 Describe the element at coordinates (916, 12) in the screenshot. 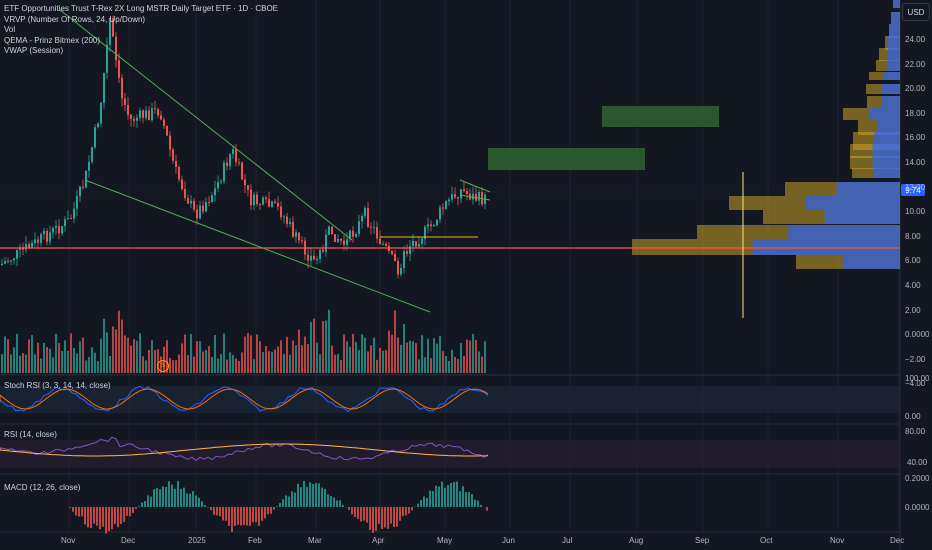

I see `currency-button: USD` at that location.